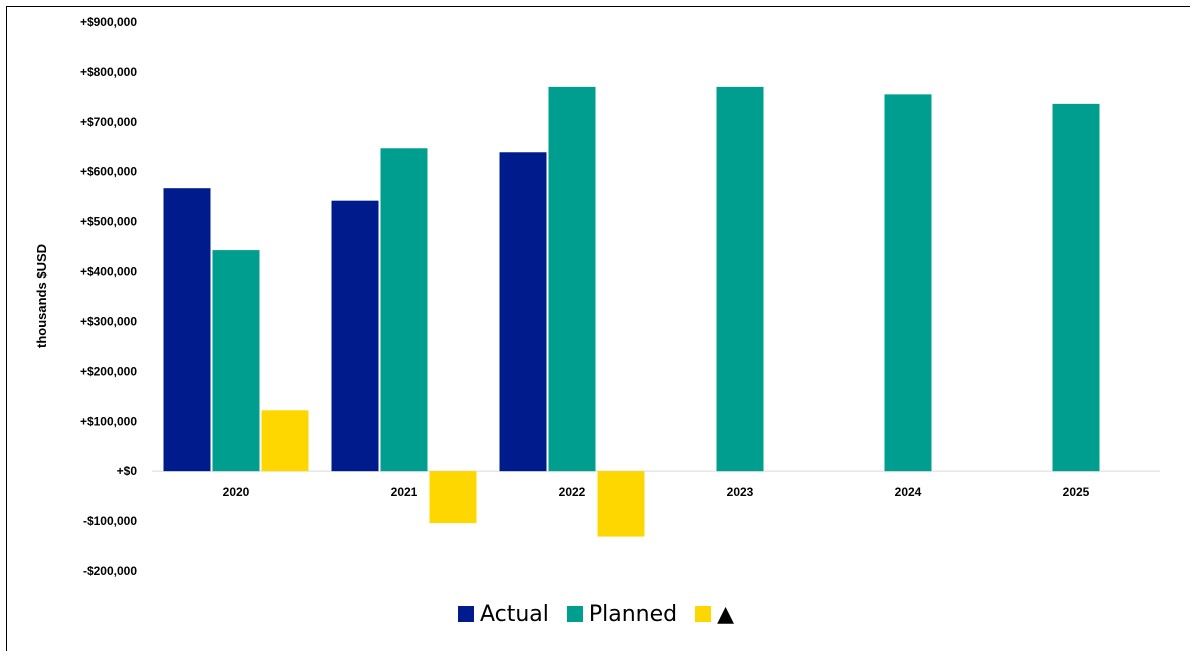  I want to click on legend-swatch-planned, so click(574, 614).